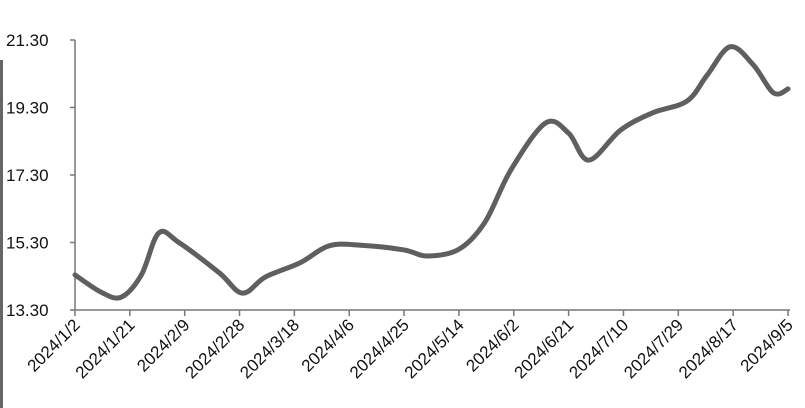 This screenshot has height=408, width=805. Describe the element at coordinates (708, 348) in the screenshot. I see `x-tick-label: 2024/8/17` at that location.